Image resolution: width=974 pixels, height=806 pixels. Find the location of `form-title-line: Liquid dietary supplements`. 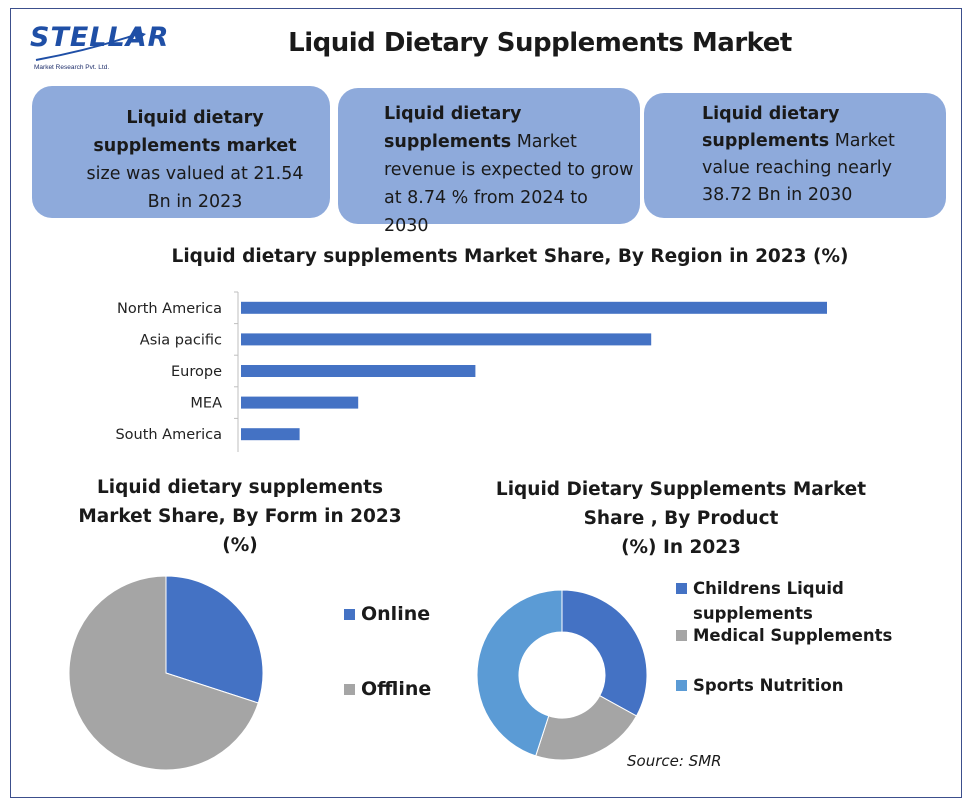

form-title-line: Liquid dietary supplements is located at coordinates (240, 487).